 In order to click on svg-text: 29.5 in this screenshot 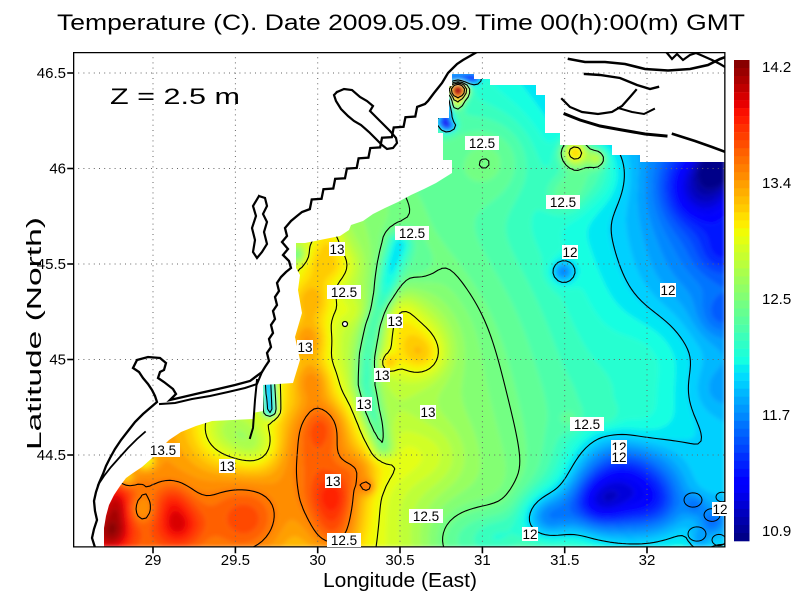, I will do `click(235, 560)`.